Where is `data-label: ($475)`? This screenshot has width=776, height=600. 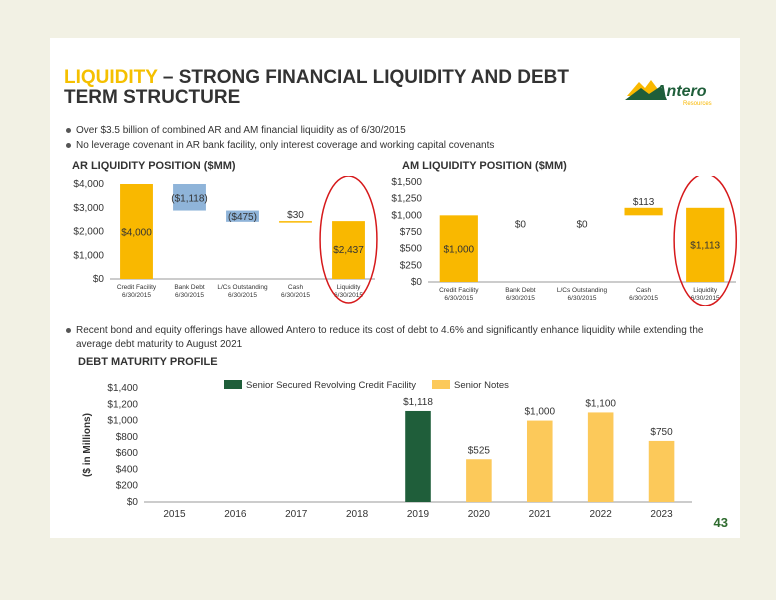
data-label: ($475) is located at coordinates (242, 217).